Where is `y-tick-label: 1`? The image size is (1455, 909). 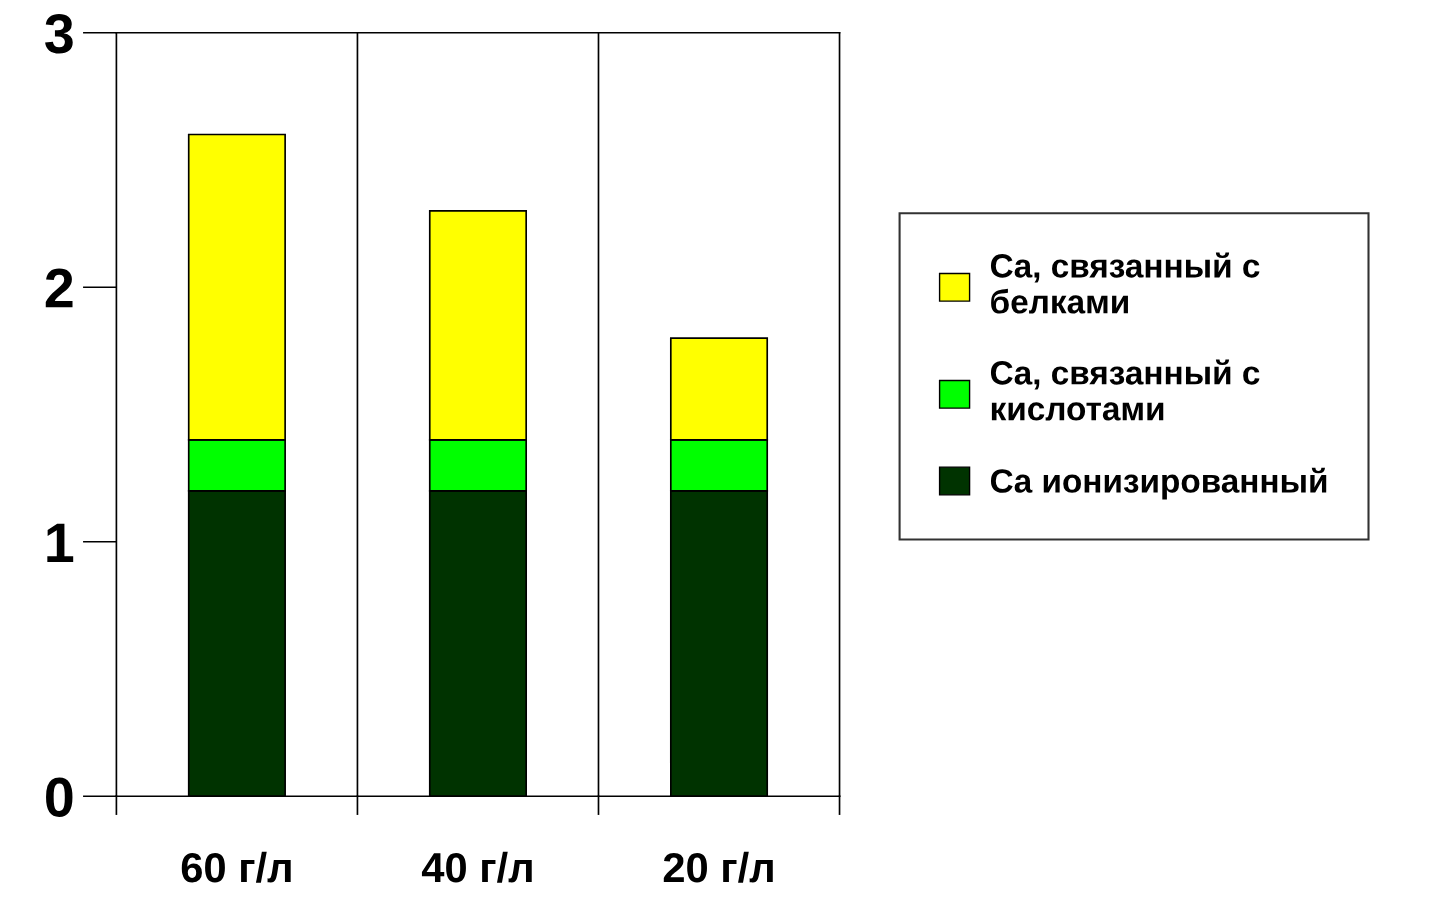 y-tick-label: 1 is located at coordinates (60, 542).